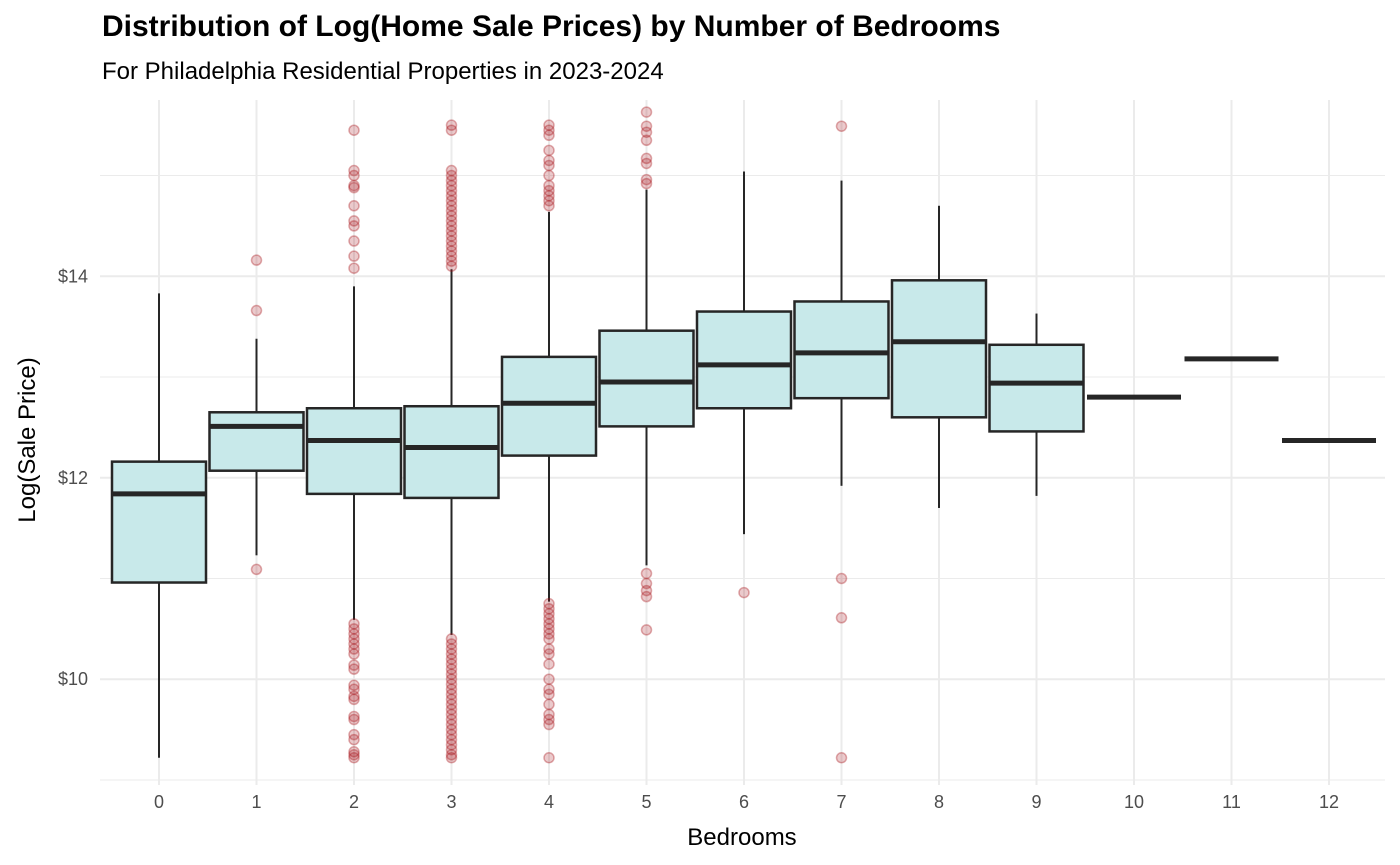 The width and height of the screenshot is (1400, 865). What do you see at coordinates (159, 802) in the screenshot?
I see `x-tick-label: 0` at bounding box center [159, 802].